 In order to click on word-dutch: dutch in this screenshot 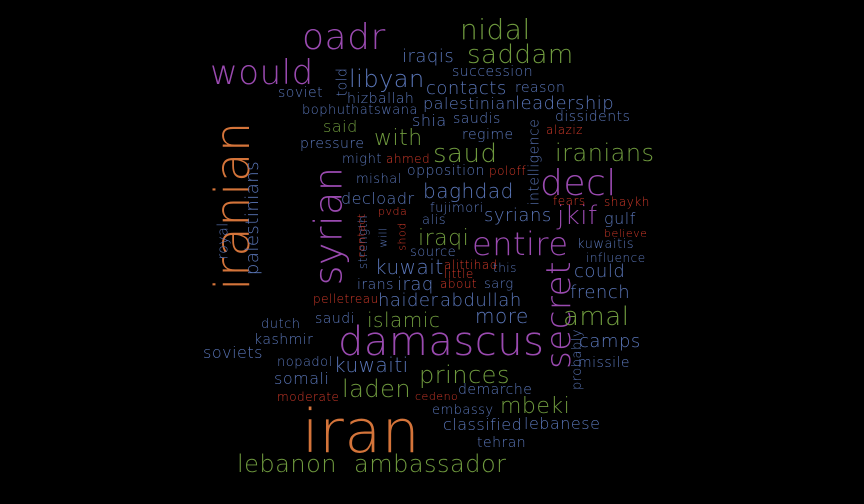, I will do `click(281, 324)`.